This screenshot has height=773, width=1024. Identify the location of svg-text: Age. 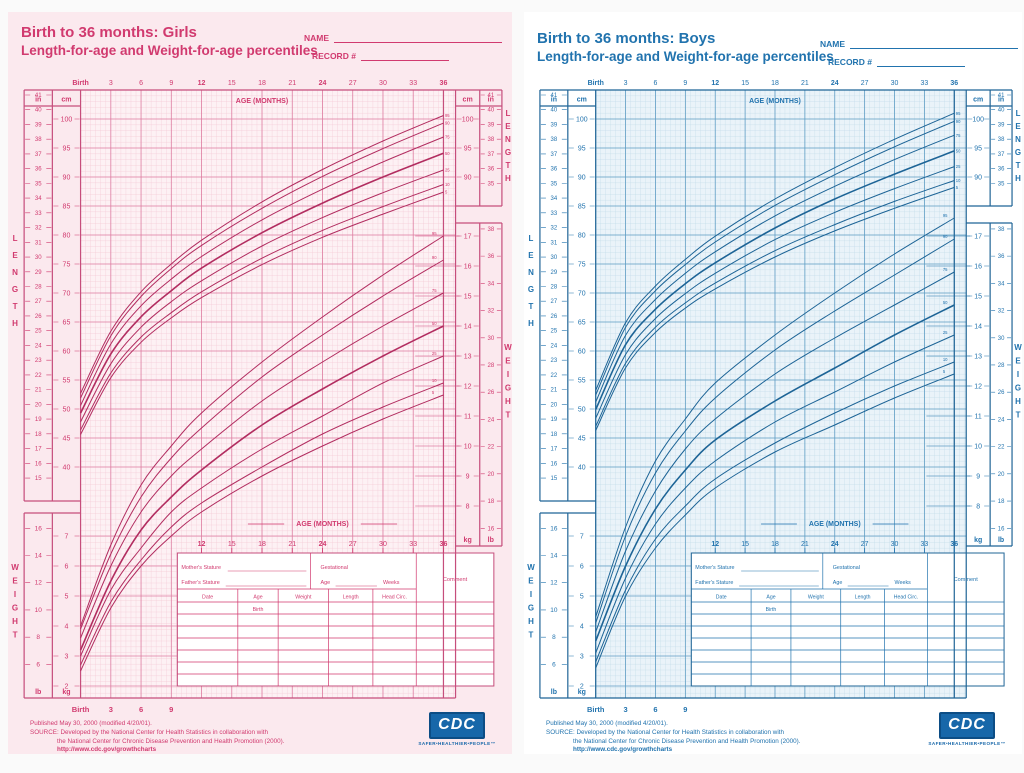
(257, 598).